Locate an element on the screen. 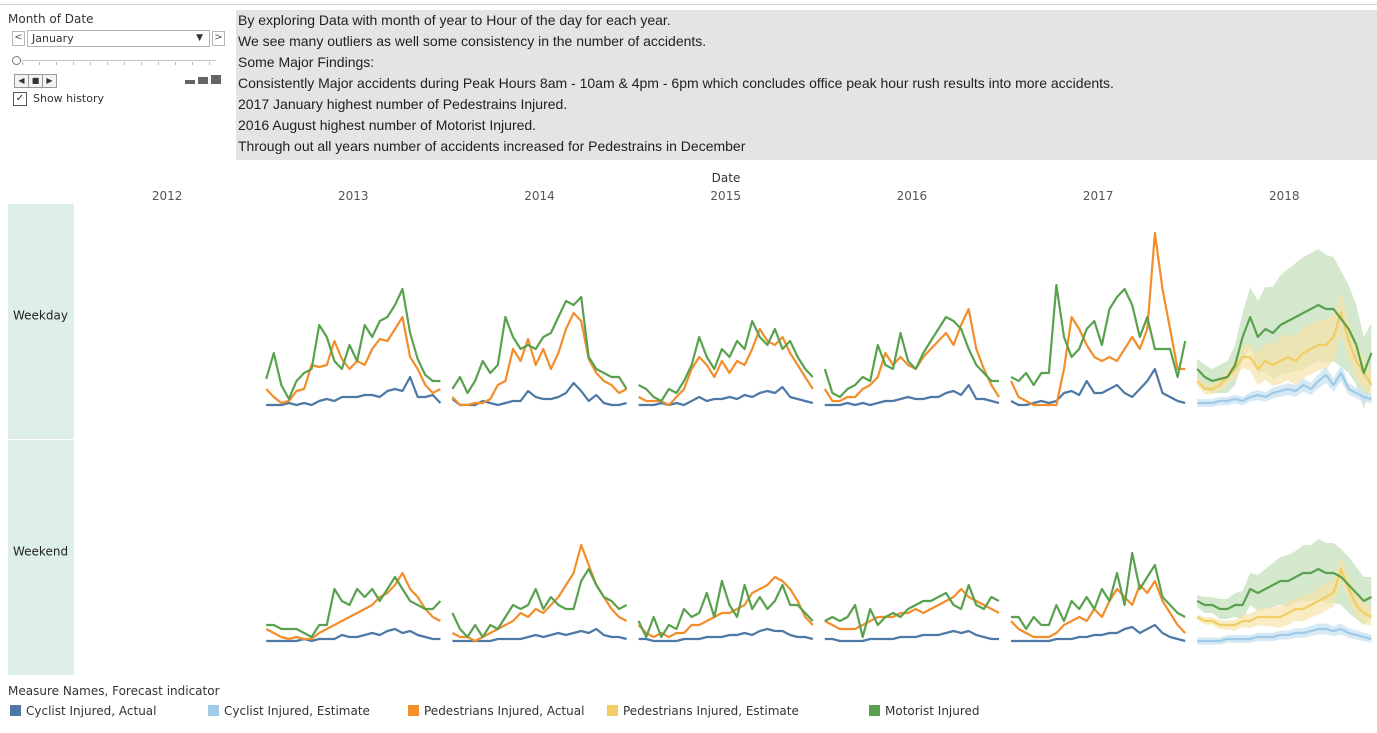 The height and width of the screenshot is (733, 1377). cyclist-line-weekday-2016 is located at coordinates (912, 395).